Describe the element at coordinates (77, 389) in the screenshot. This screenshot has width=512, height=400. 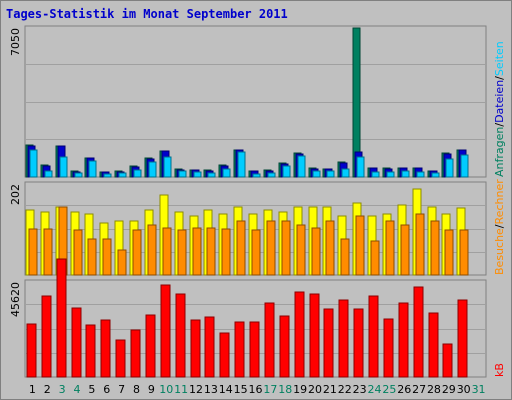
I see `x-tick-label: 4` at that location.